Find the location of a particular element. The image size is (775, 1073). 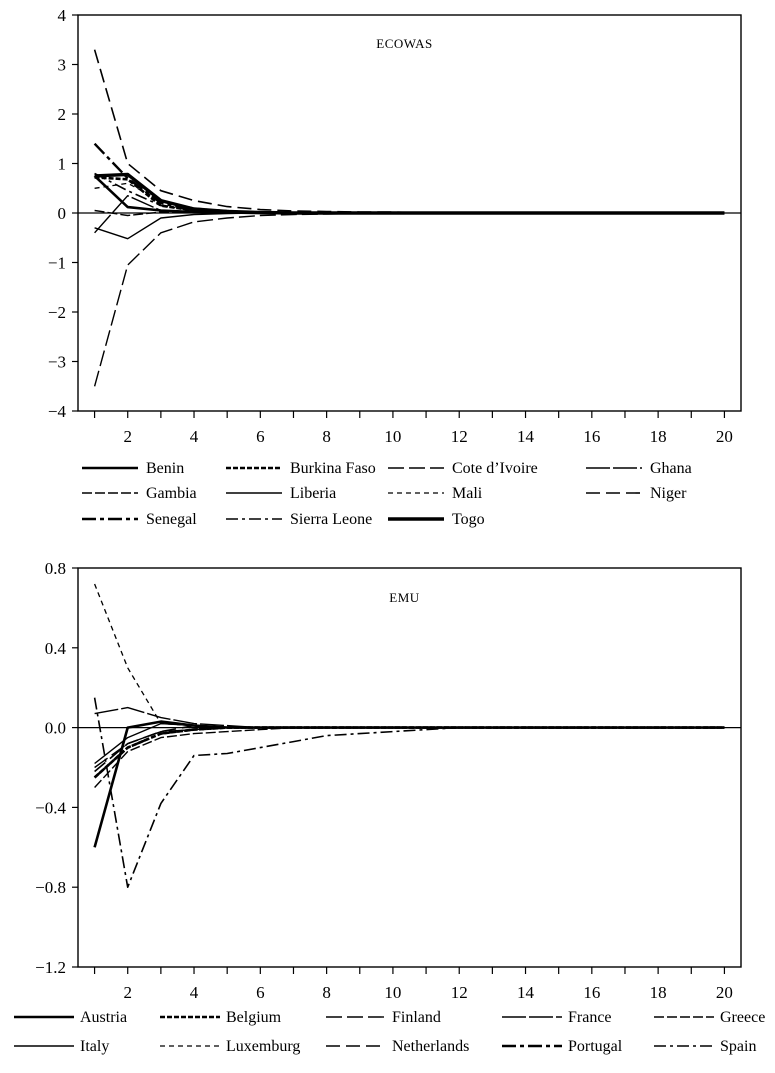

legend-item: Luxemburg is located at coordinates (230, 1046).